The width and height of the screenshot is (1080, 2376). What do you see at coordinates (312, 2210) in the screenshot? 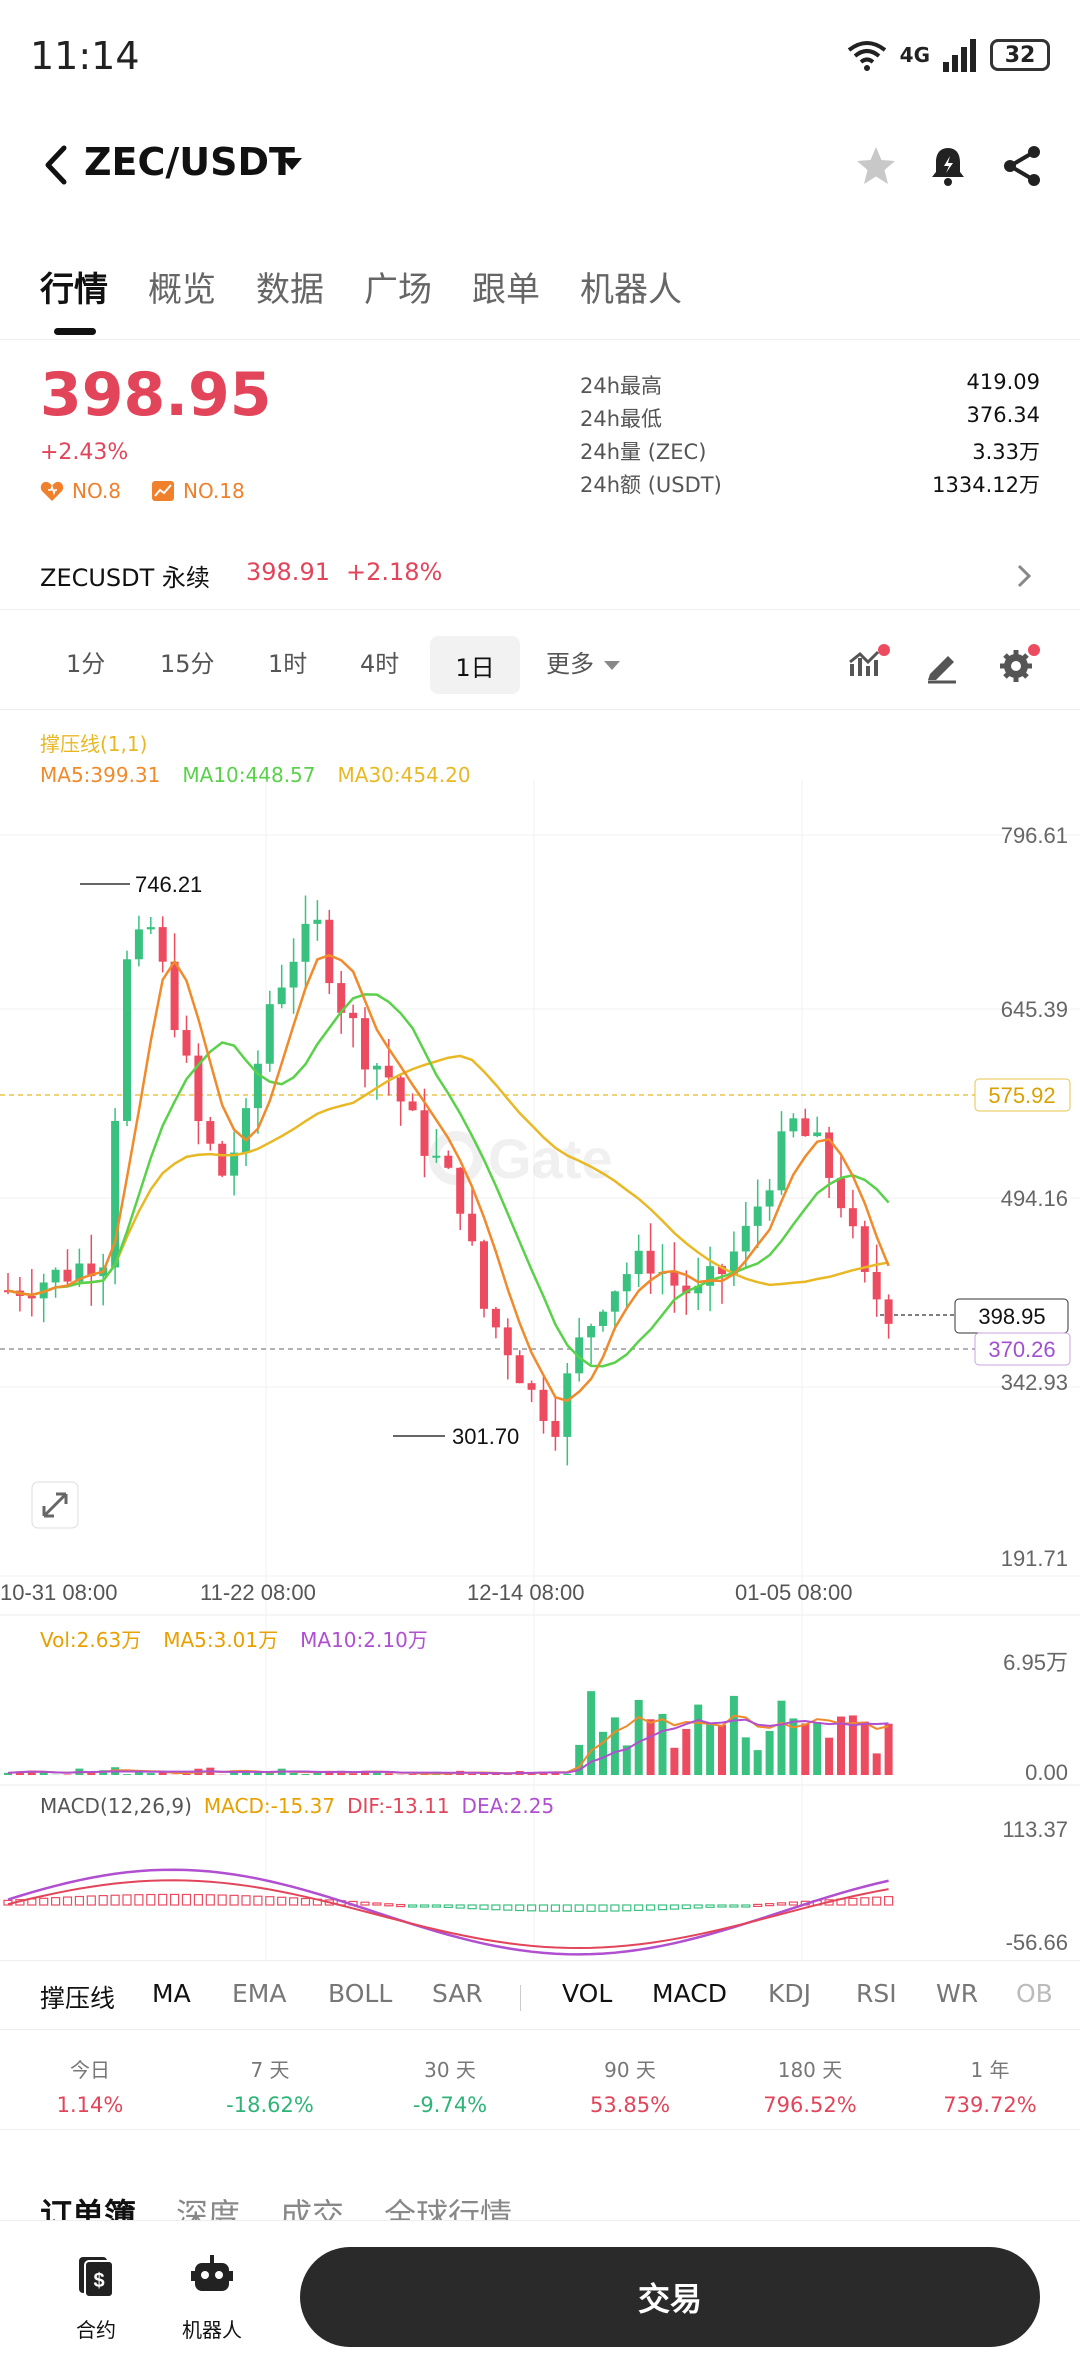
I see `tab-trades: 成交` at bounding box center [312, 2210].